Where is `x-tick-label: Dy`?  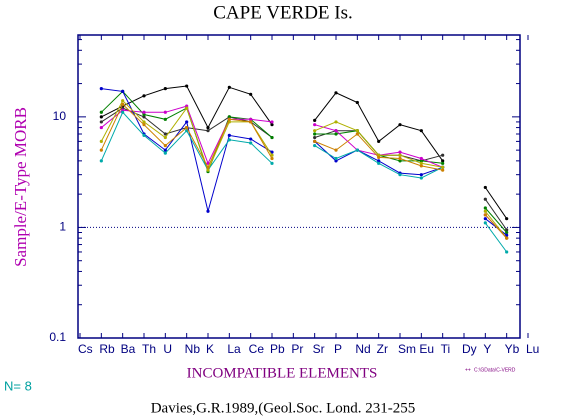
x-tick-label: Dy is located at coordinates (469, 349).